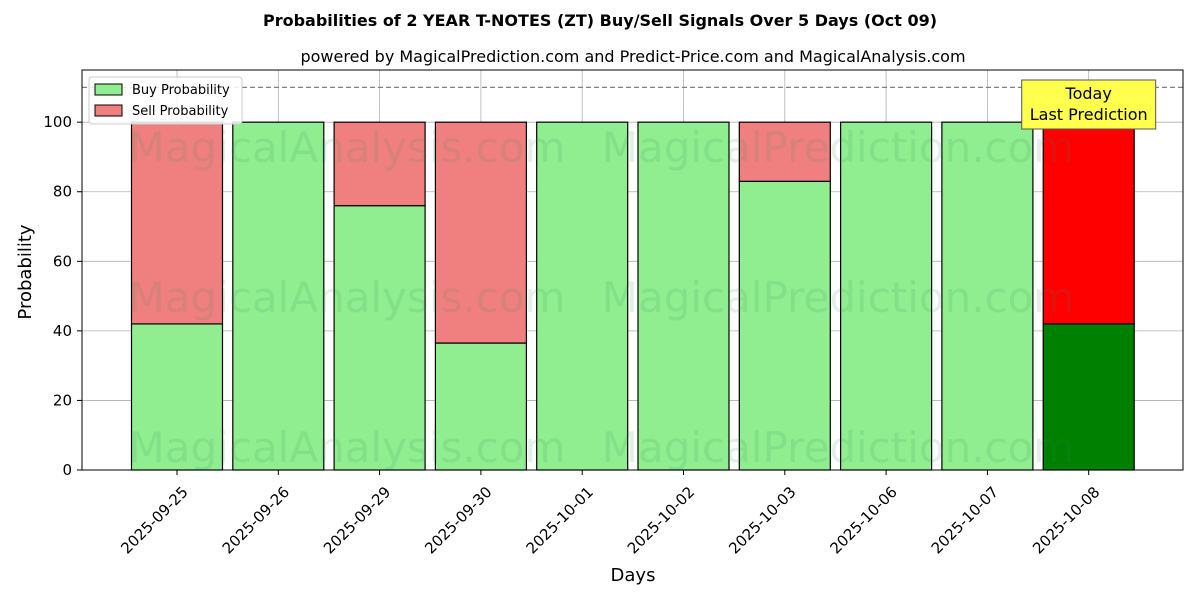 The height and width of the screenshot is (600, 1200). What do you see at coordinates (62, 192) in the screenshot?
I see `y-tick-label: 80` at bounding box center [62, 192].